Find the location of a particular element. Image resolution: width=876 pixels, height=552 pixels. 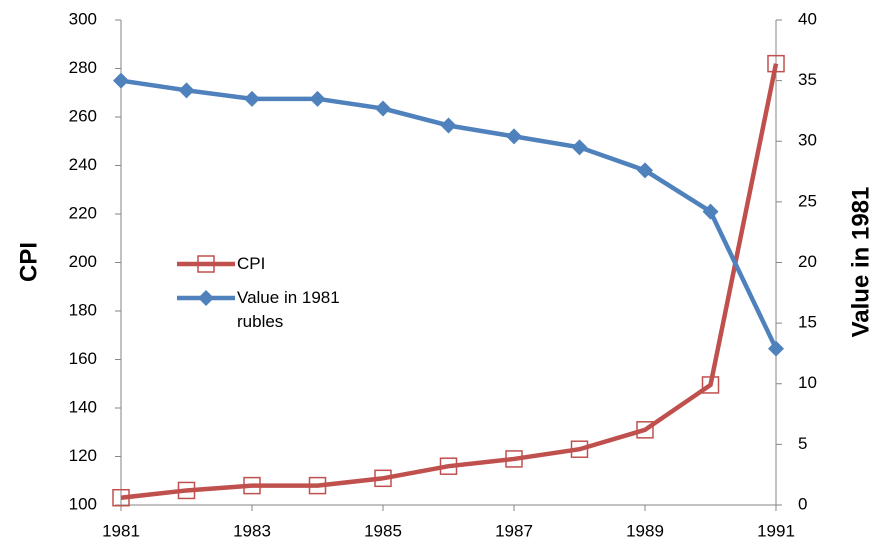

y-tick-label: 280 is located at coordinates (83, 67).